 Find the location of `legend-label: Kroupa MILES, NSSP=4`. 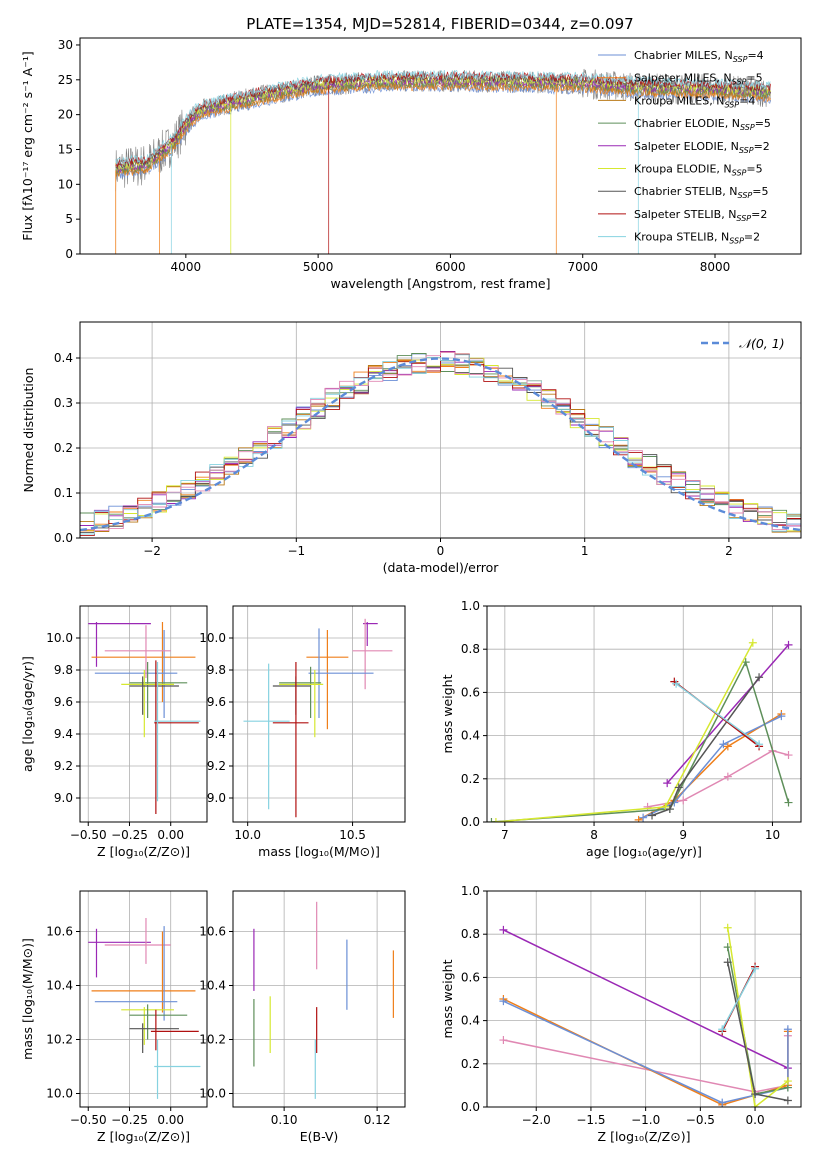

legend-label: Kroupa MILES, NSSP=4 is located at coordinates (694, 101).